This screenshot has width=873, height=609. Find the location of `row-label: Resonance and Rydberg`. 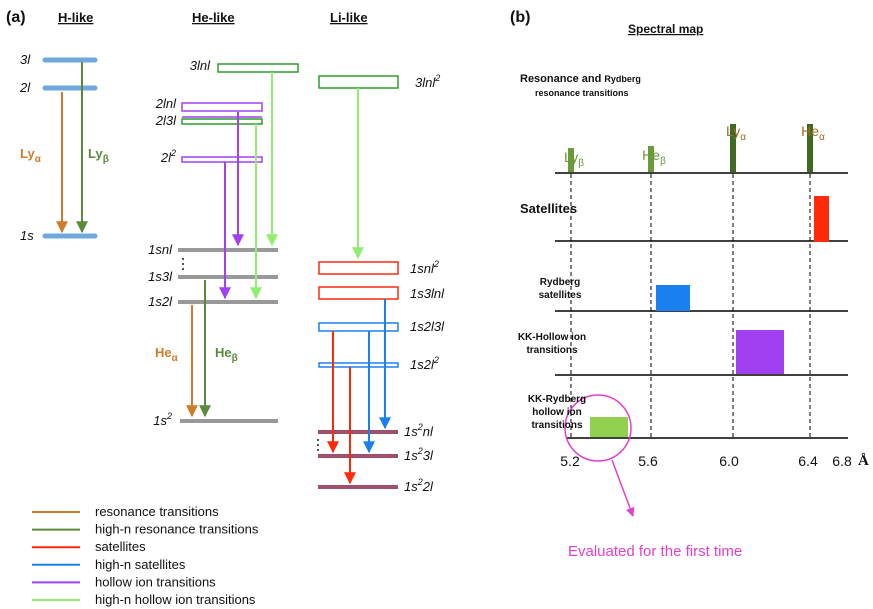

row-label: Resonance and Rydberg is located at coordinates (580, 79).